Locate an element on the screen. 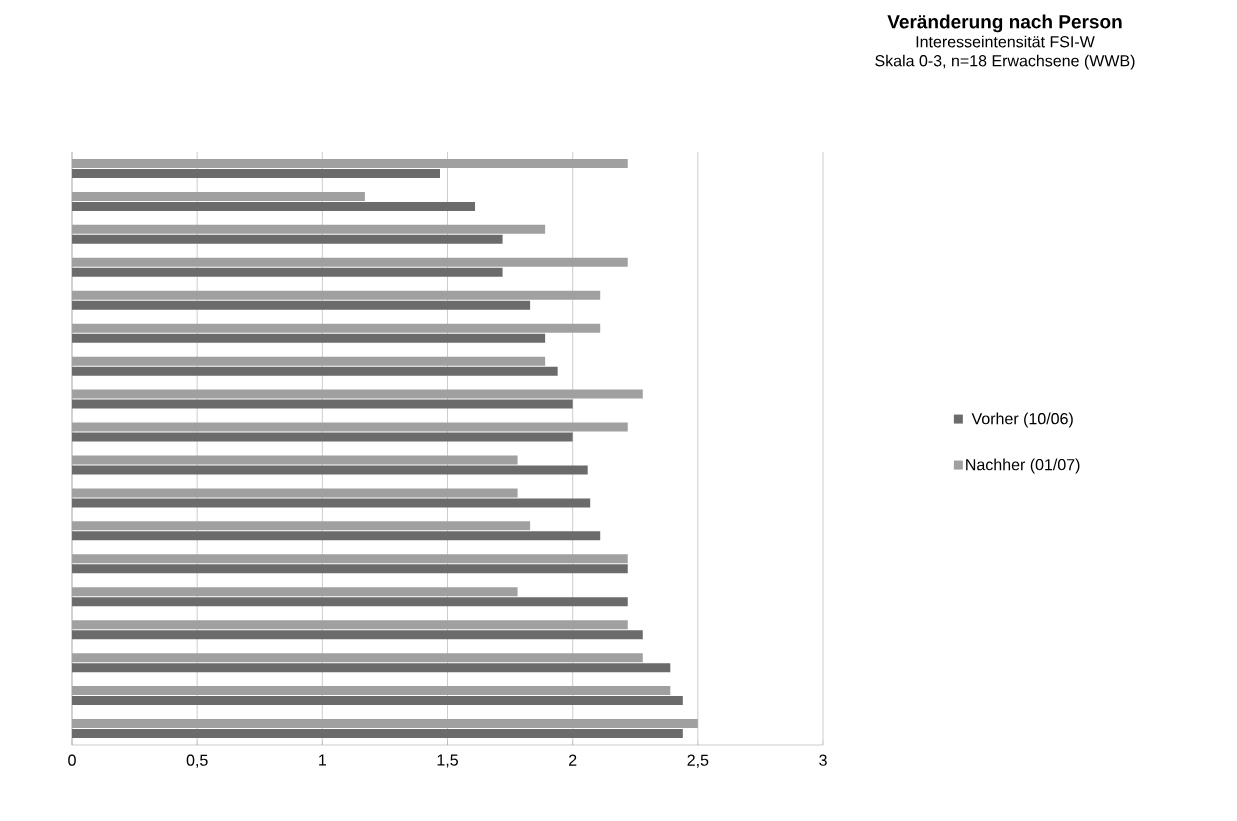 The width and height of the screenshot is (1237, 821). x-tick-label: 2,5 is located at coordinates (698, 761).